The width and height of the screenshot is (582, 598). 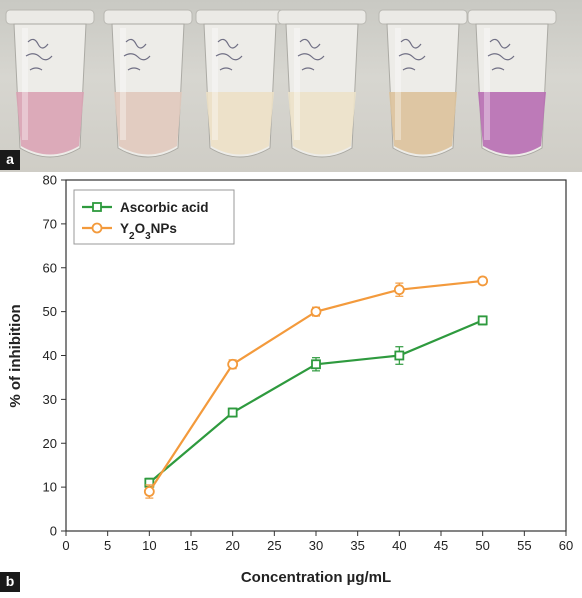 What do you see at coordinates (50, 180) in the screenshot?
I see `y-tick-label: 80` at bounding box center [50, 180].